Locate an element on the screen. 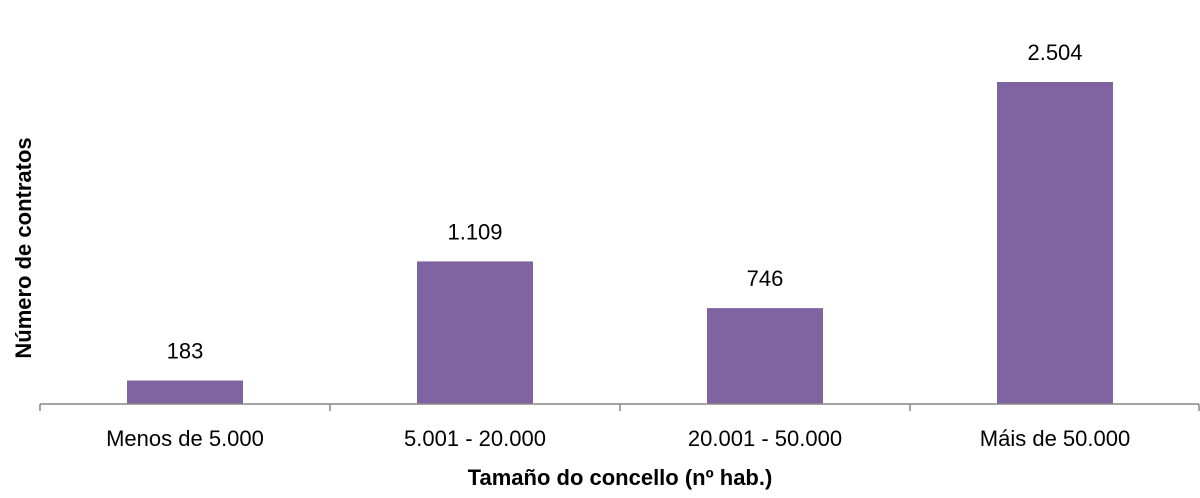 This screenshot has height=498, width=1200. data-label-1: 183 is located at coordinates (185, 351).